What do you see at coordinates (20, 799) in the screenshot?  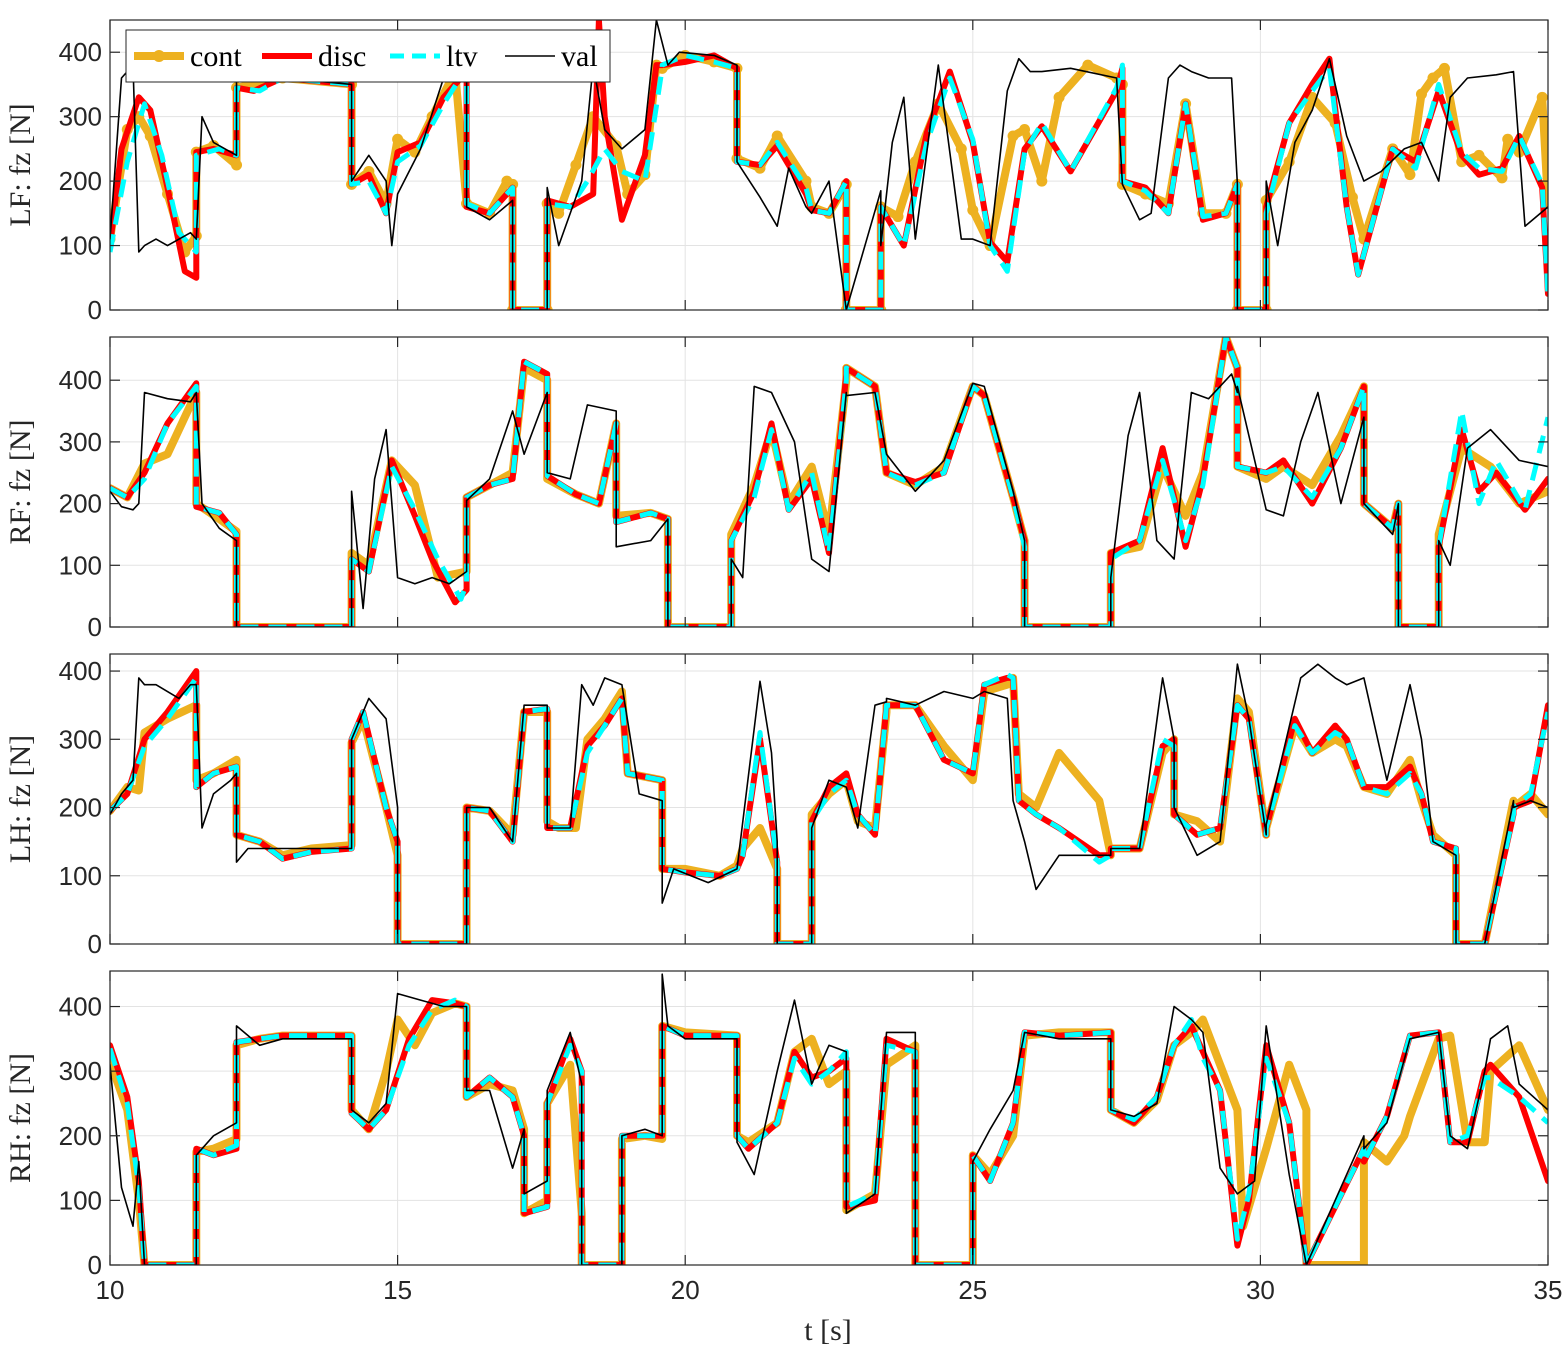 I see `y-axis-label: LH: fz [N]` at bounding box center [20, 799].